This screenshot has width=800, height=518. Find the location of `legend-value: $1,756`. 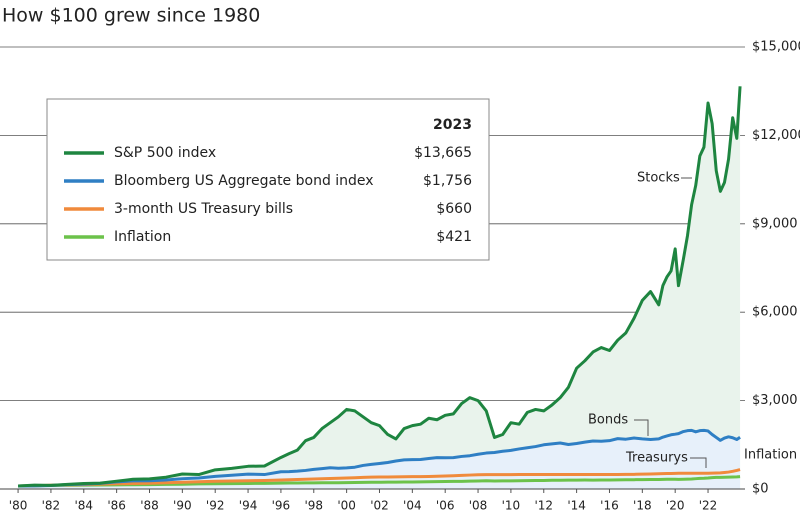

legend-value: $1,756 is located at coordinates (447, 181).